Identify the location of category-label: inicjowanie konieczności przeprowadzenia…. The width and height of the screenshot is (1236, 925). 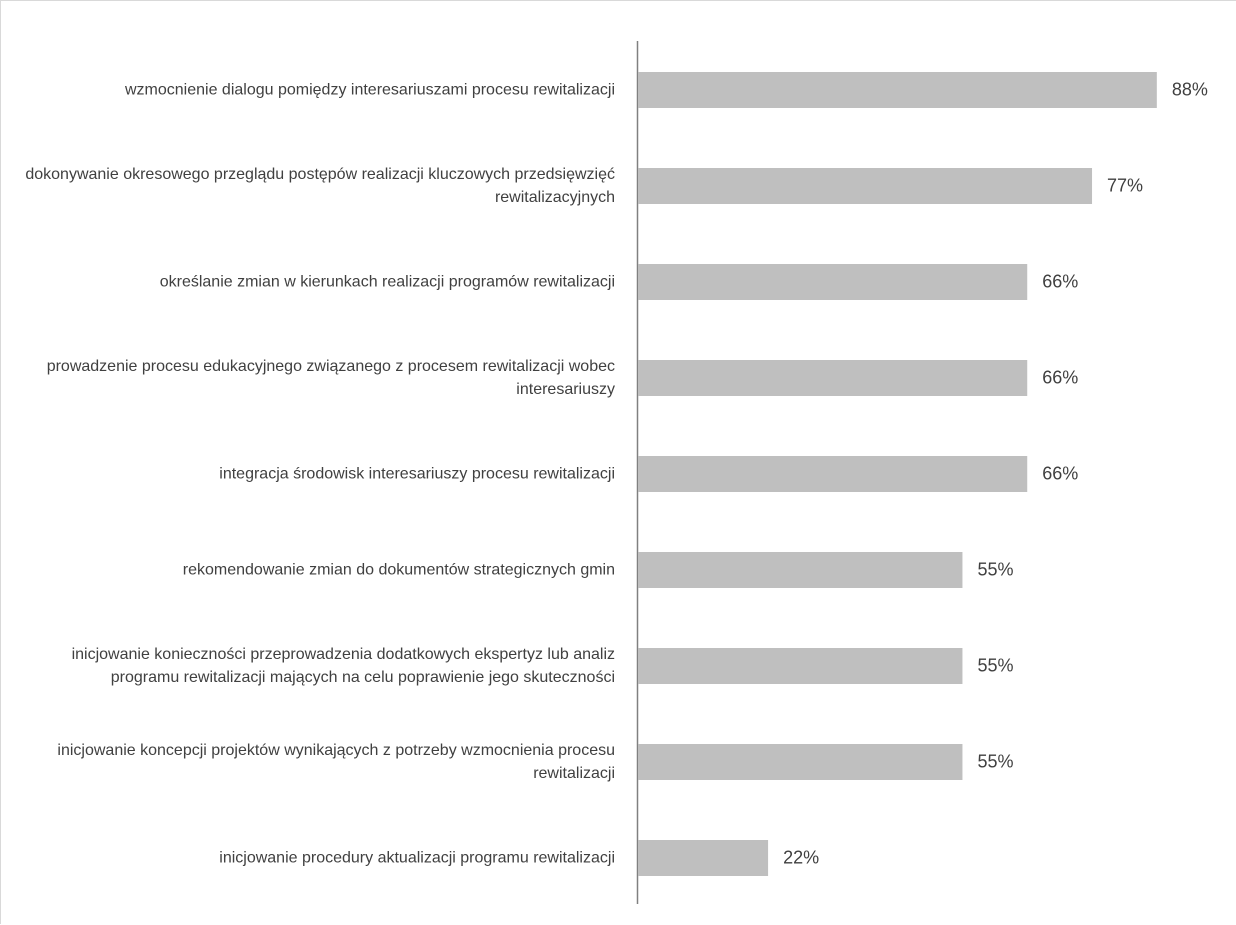
(343, 665).